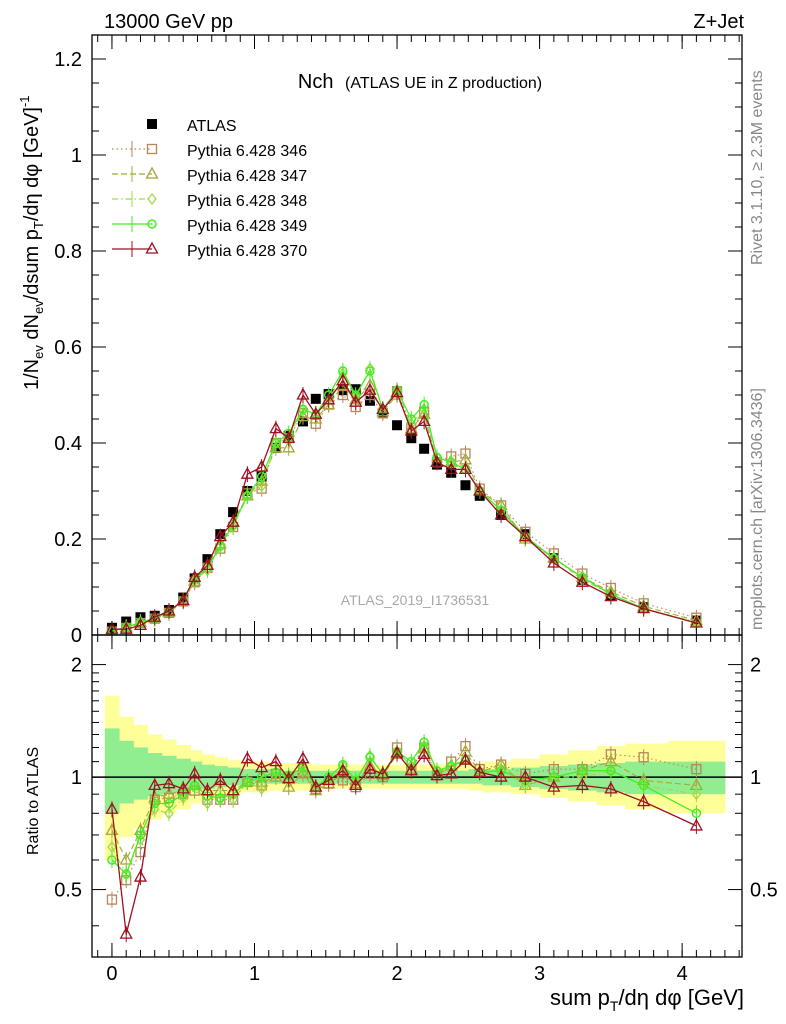 This screenshot has height=1024, width=786. What do you see at coordinates (68, 348) in the screenshot?
I see `y-tick-label: 0.6` at bounding box center [68, 348].